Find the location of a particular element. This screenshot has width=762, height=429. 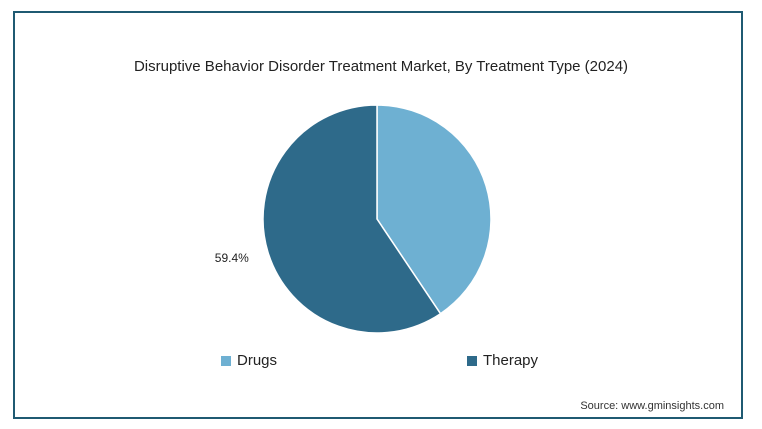

legend-swatch-therapy is located at coordinates (472, 360).